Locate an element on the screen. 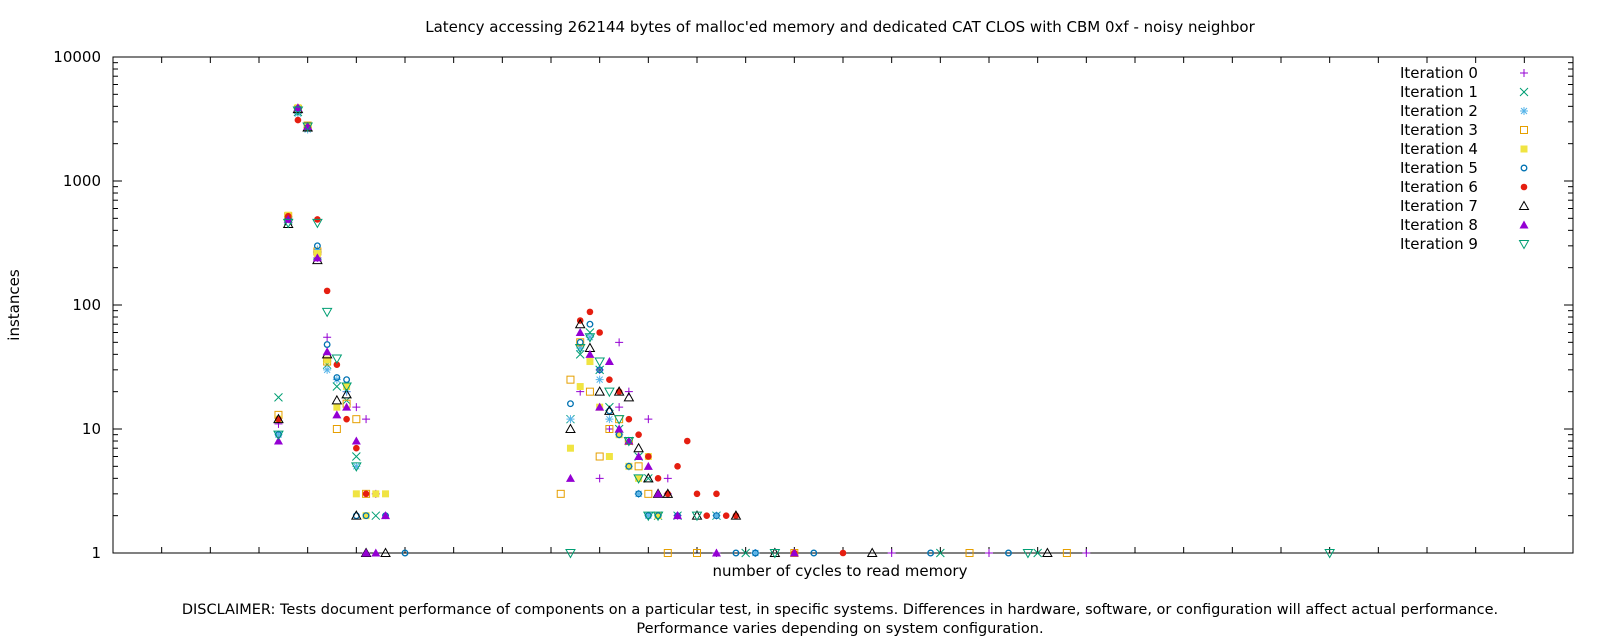 The height and width of the screenshot is (640, 1600). legend-label: Iteration 8 is located at coordinates (1439, 225).